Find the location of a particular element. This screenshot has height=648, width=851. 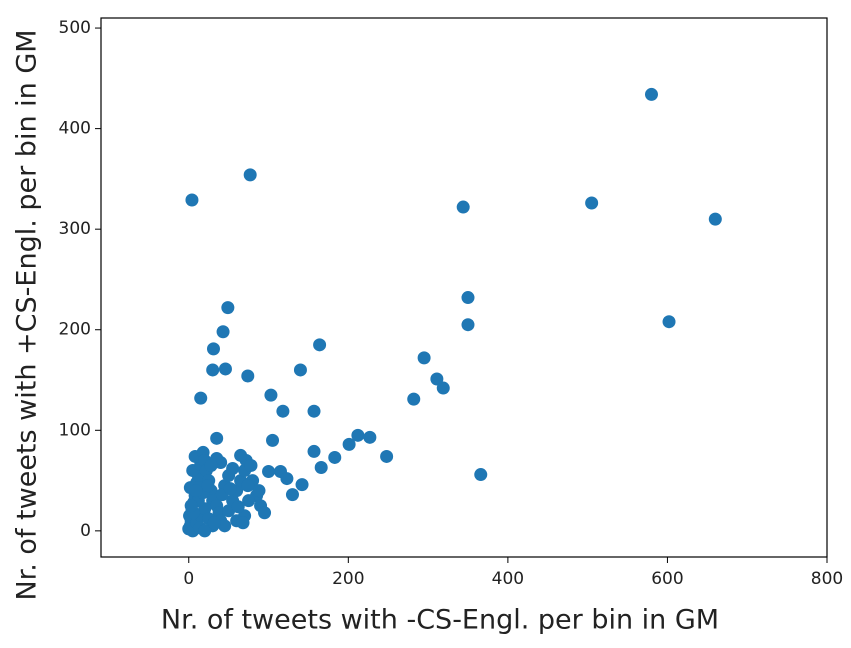

x-tick-label: 200 is located at coordinates (348, 579).